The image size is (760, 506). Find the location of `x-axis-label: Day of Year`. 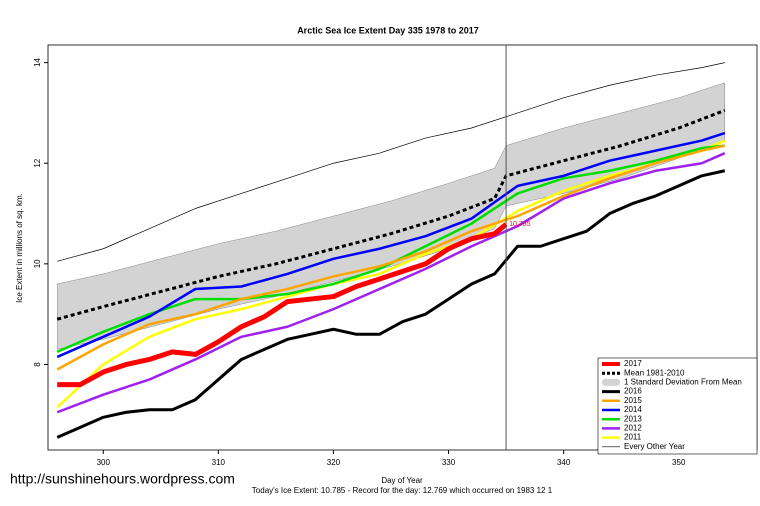

x-axis-label: Day of Year is located at coordinates (402, 480).